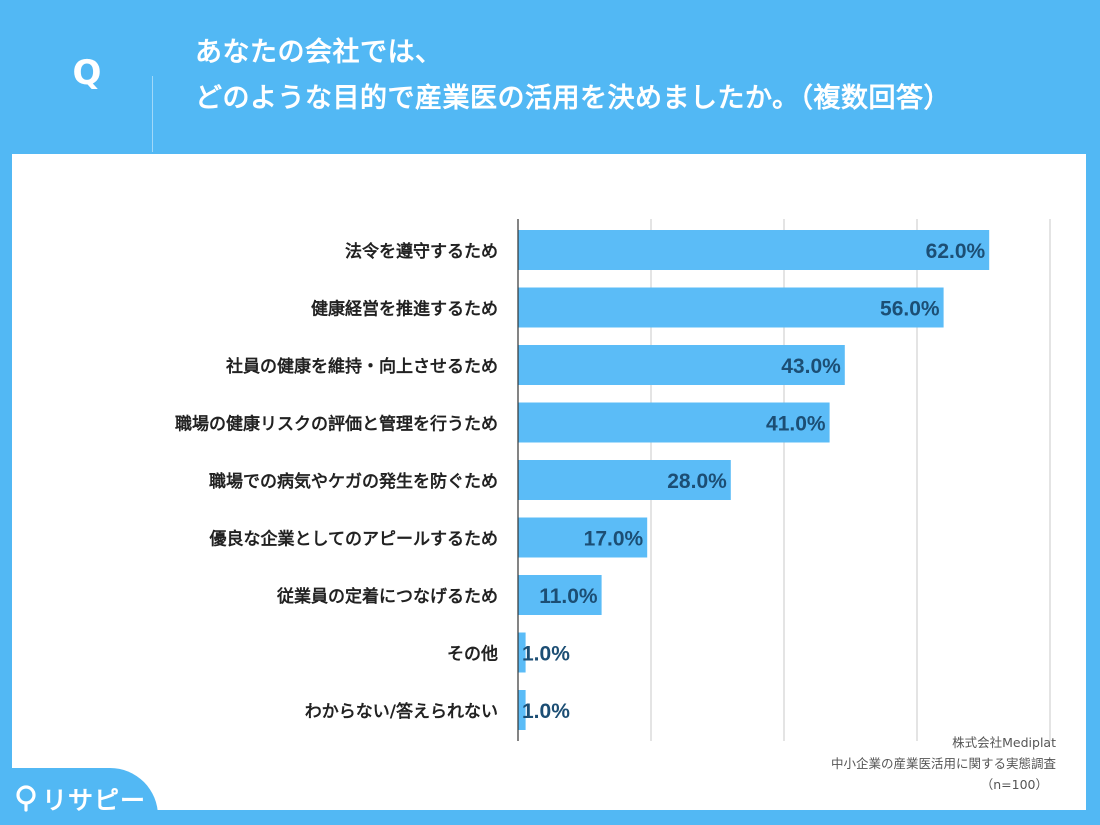 This screenshot has height=825, width=1100. Describe the element at coordinates (353, 481) in the screenshot. I see `category-label: 職場での病気やケガの発生を防ぐため` at that location.